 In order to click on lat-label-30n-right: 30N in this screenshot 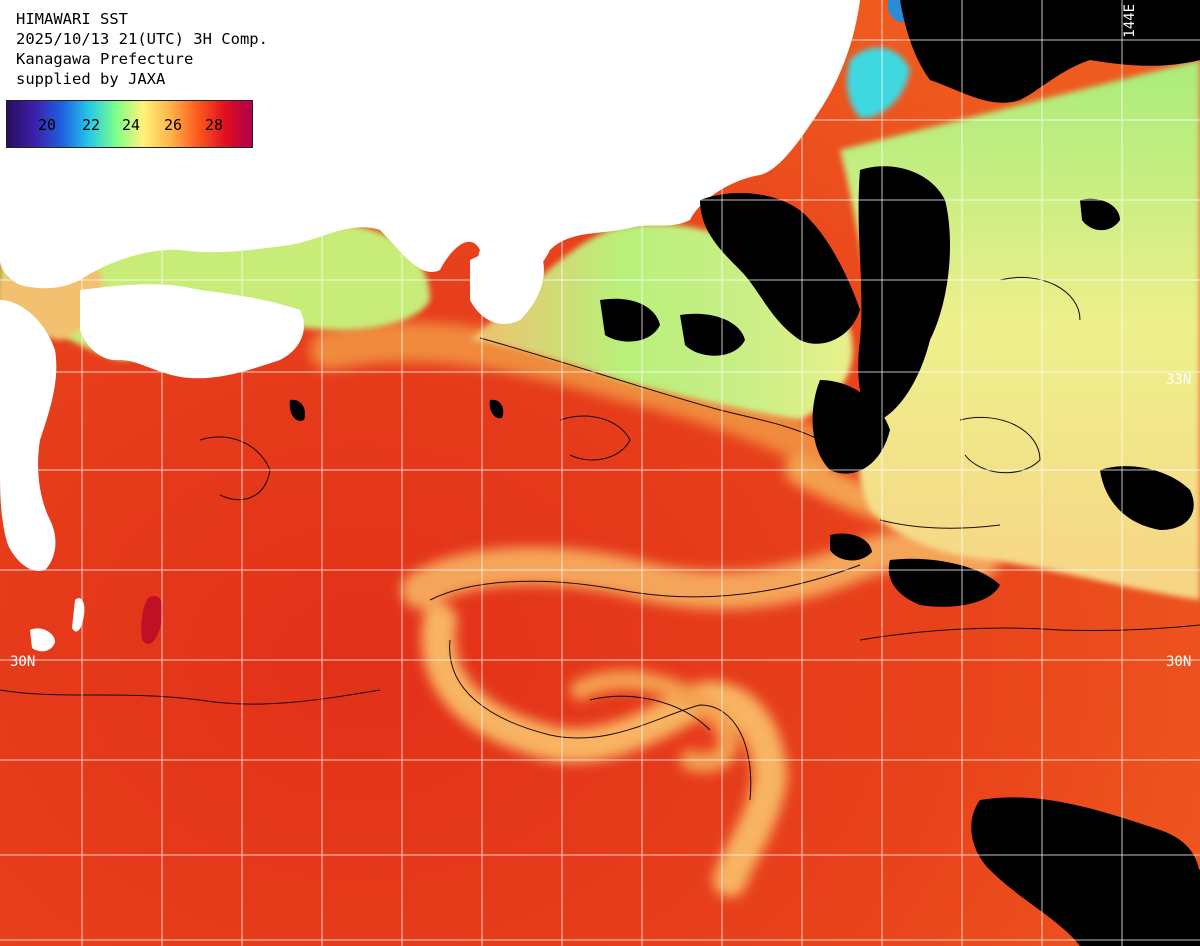, I will do `click(1179, 662)`.